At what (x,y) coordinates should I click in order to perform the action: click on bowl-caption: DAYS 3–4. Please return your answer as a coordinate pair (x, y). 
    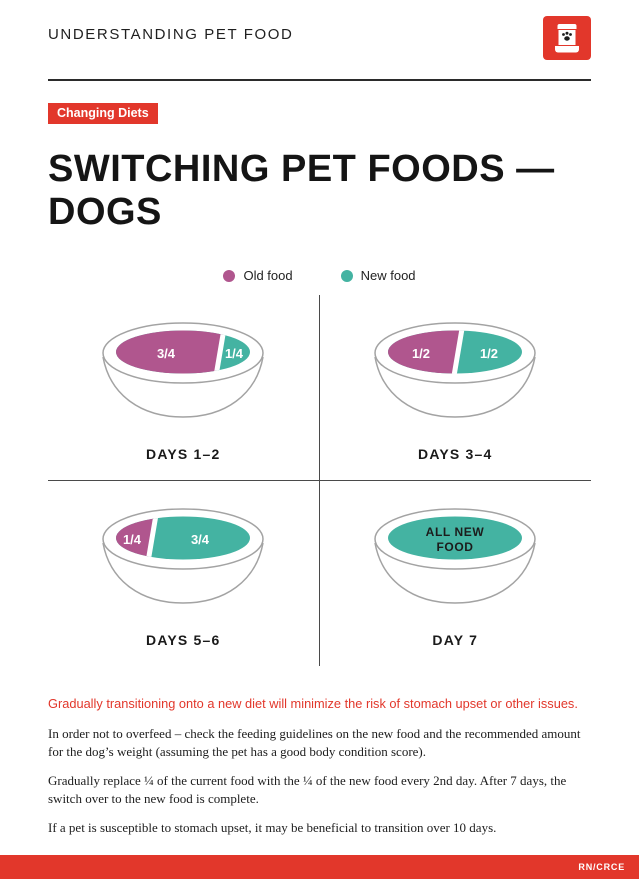
    Looking at the image, I should click on (455, 454).